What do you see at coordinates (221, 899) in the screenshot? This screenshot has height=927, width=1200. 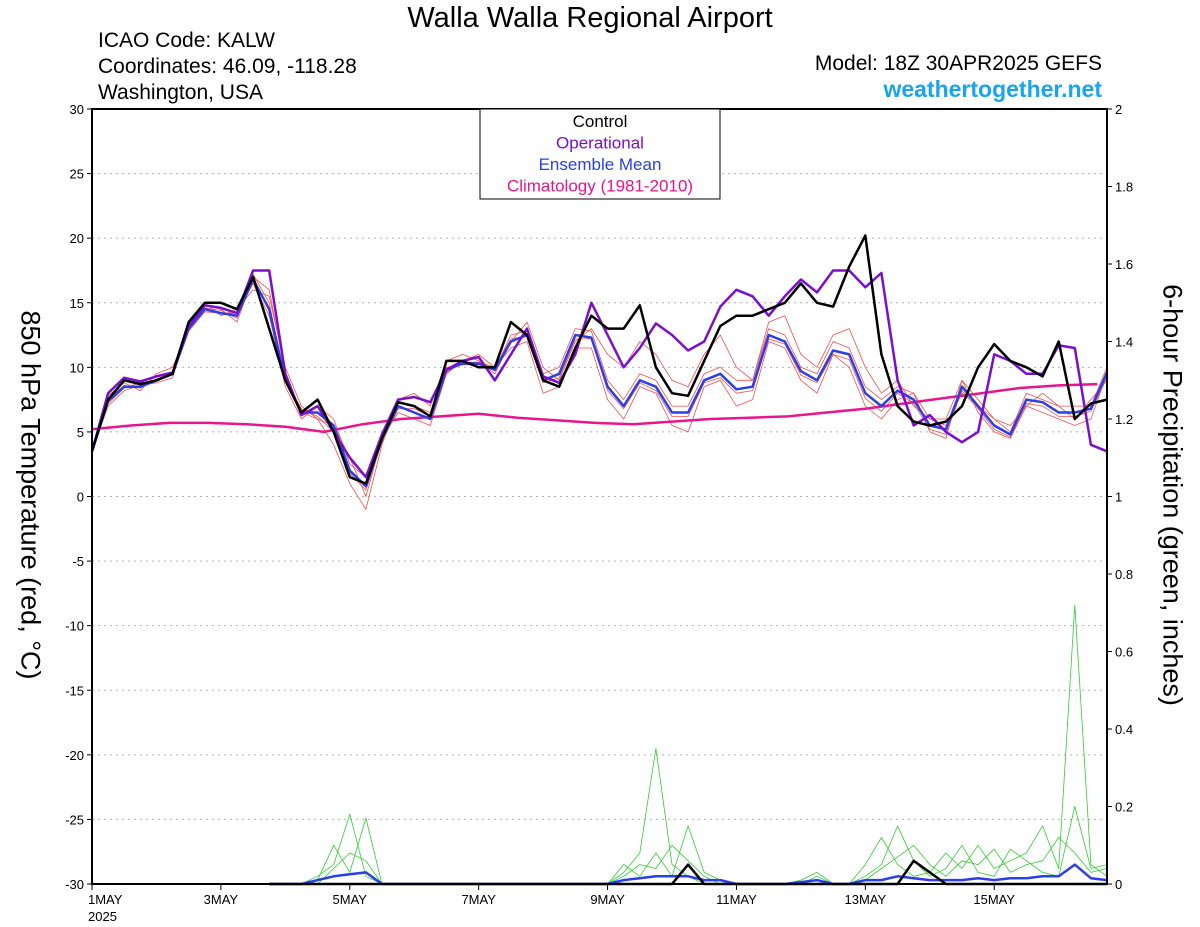 I see `x-tick-label: 3MAY` at bounding box center [221, 899].